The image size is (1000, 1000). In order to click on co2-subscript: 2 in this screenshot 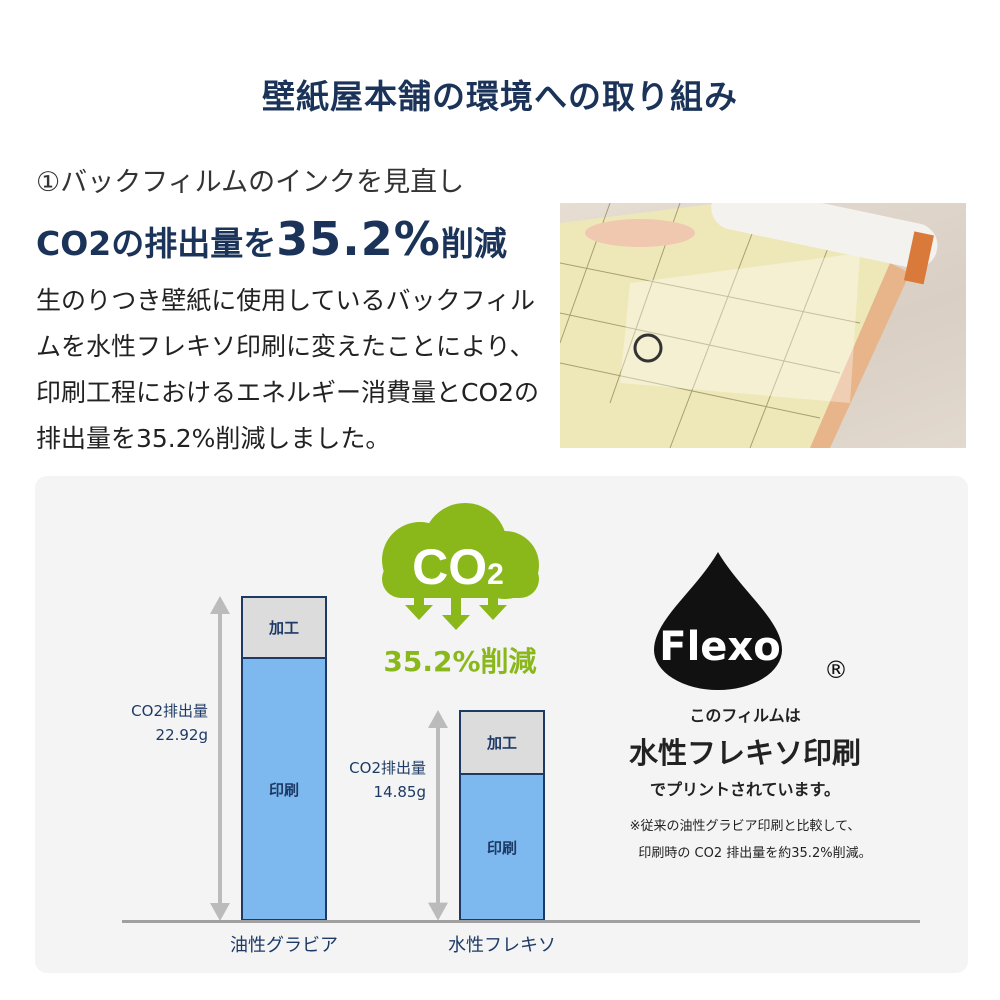, I will do `click(495, 574)`.